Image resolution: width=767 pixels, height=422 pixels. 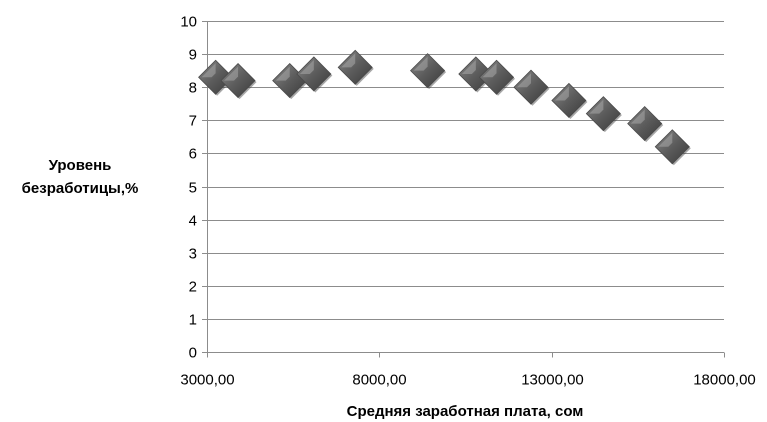 I want to click on y-tick-label-8: 8, so click(x=193, y=88).